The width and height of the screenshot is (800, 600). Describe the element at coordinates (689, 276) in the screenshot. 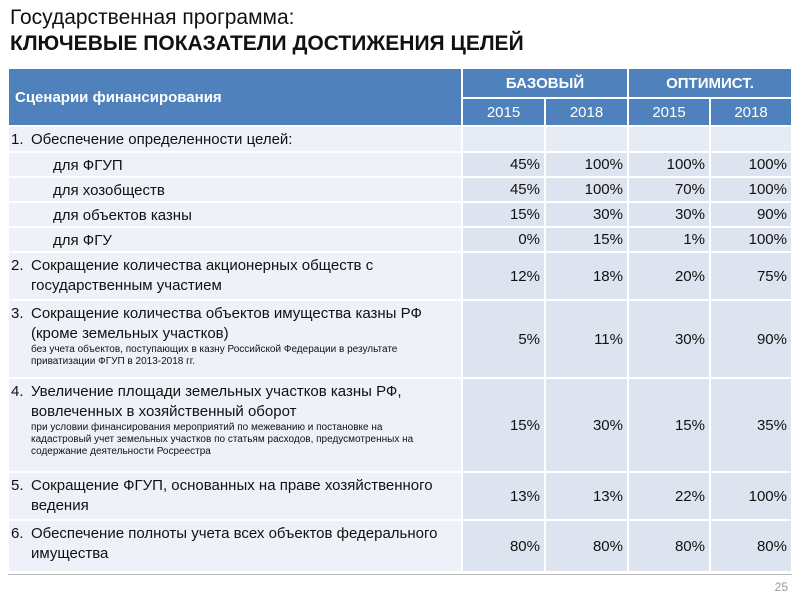

I see `value: 20%` at that location.